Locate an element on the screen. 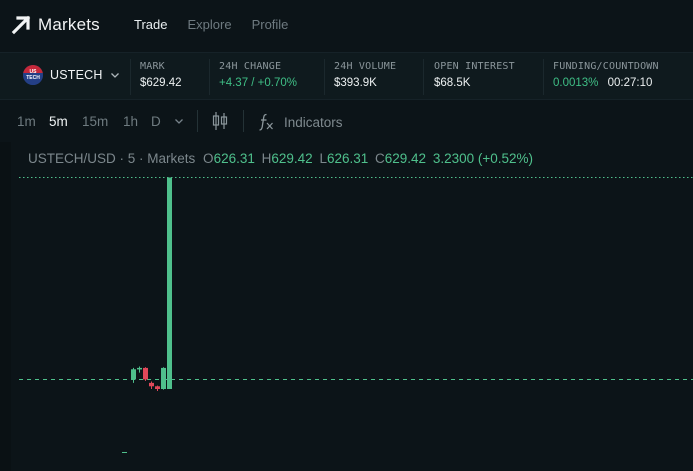  legend-high: H629.42 is located at coordinates (287, 158).